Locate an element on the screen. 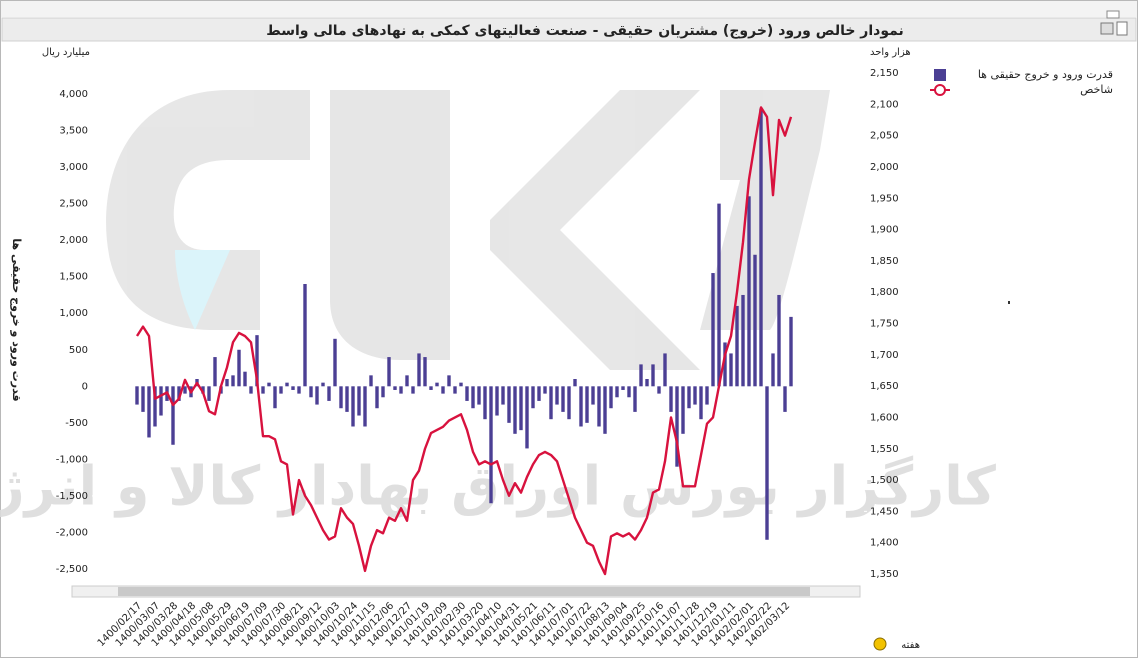  refresh-icon is located at coordinates (880, 644).